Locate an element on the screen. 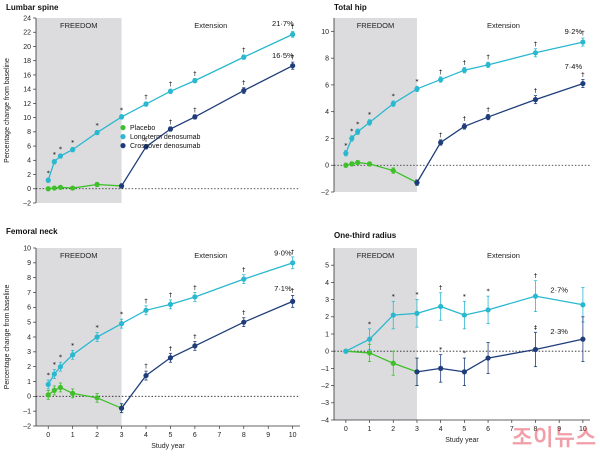  x-axis-label: Study year is located at coordinates (462, 440).